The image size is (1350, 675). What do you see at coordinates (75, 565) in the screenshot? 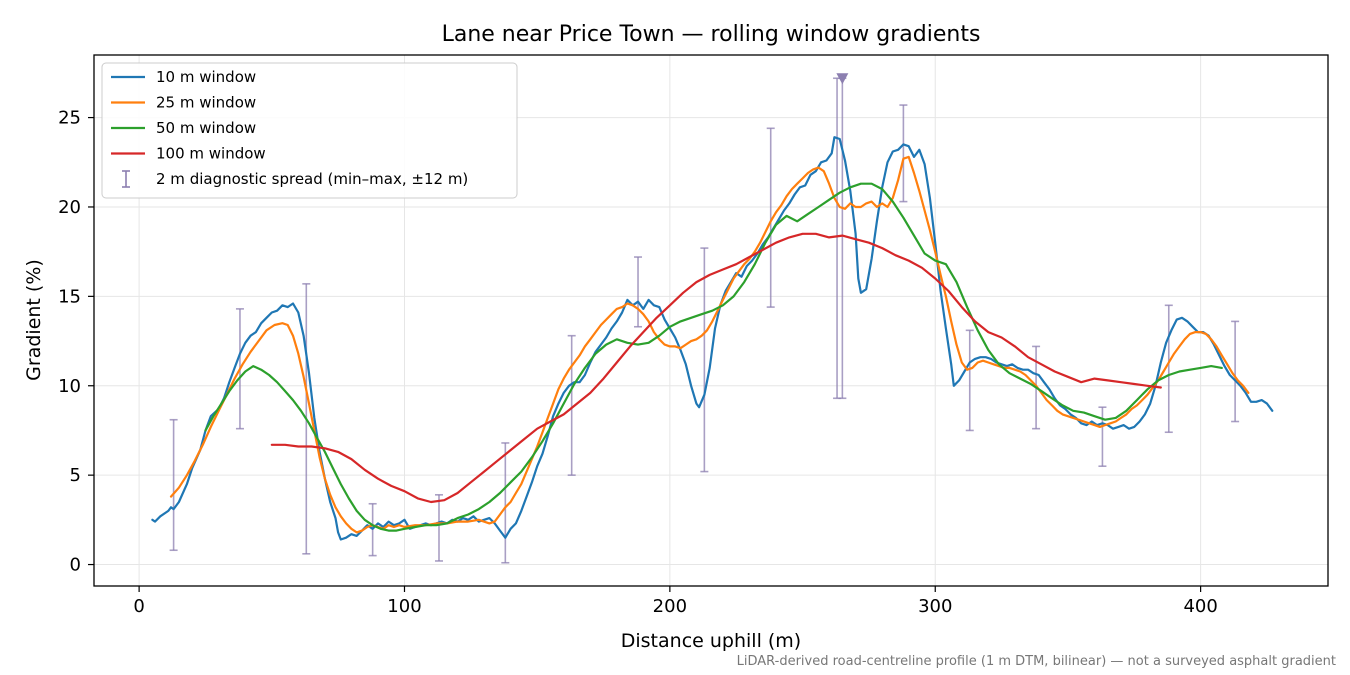
I see `y-tick-label: 0` at bounding box center [75, 565].